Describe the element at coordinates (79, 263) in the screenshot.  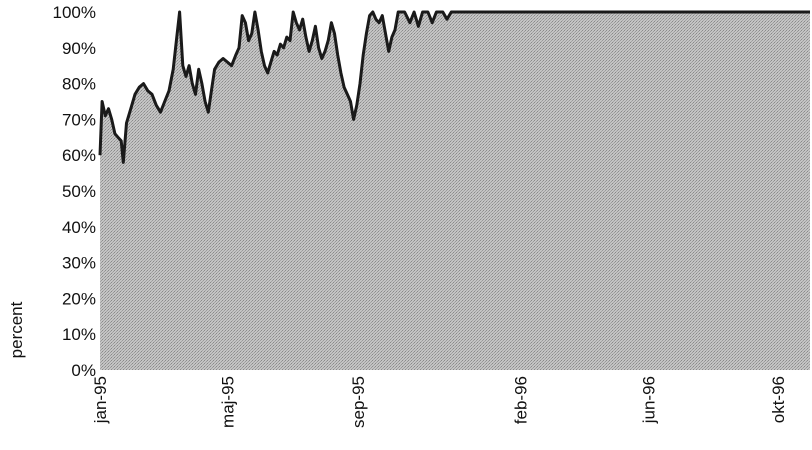
I see `y-tick-label: 30%` at that location.